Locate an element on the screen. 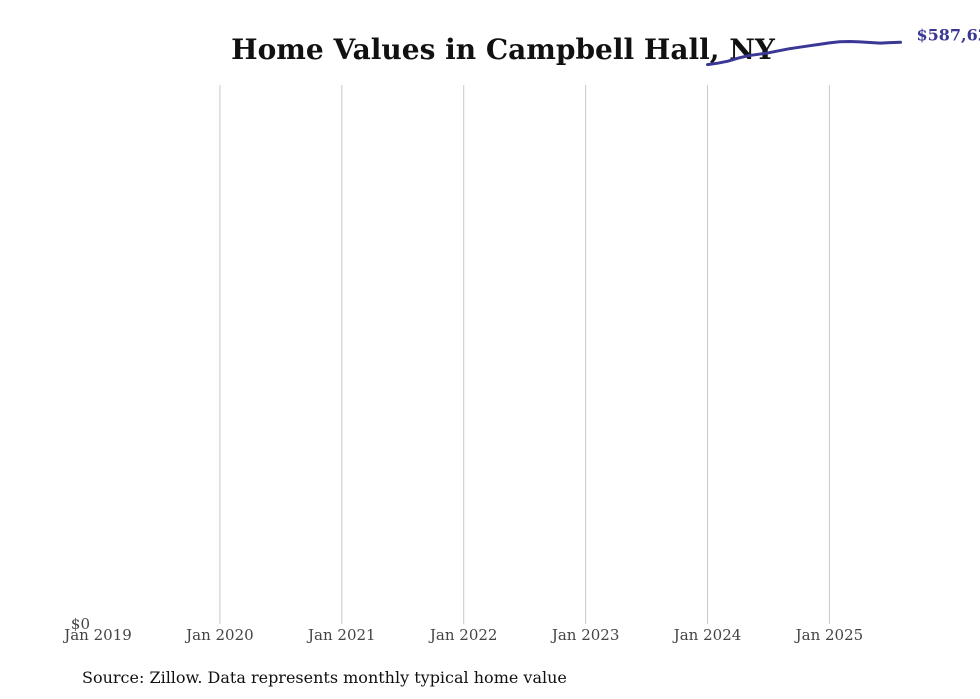 The height and width of the screenshot is (699, 980). x-tick-label: Jan 2019 is located at coordinates (97, 635).